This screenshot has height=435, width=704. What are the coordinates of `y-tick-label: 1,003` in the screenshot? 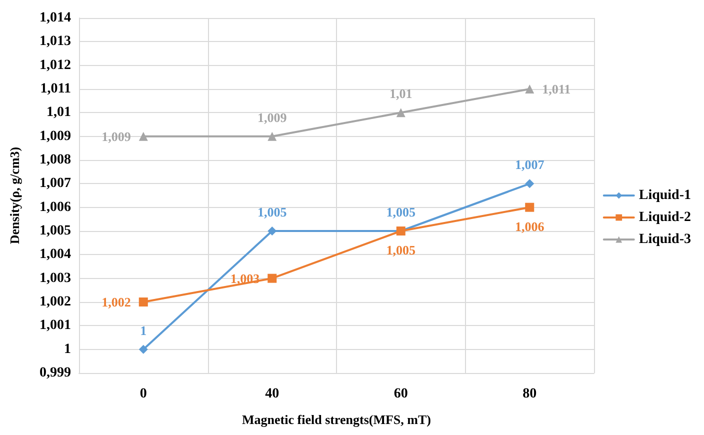 It's located at (55, 278).